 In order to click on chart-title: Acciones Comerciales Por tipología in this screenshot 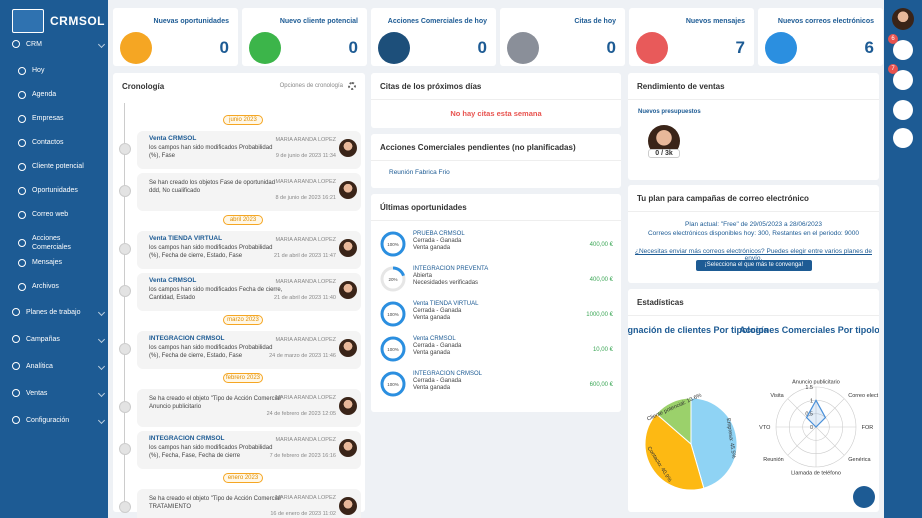, I will do `click(809, 330)`.